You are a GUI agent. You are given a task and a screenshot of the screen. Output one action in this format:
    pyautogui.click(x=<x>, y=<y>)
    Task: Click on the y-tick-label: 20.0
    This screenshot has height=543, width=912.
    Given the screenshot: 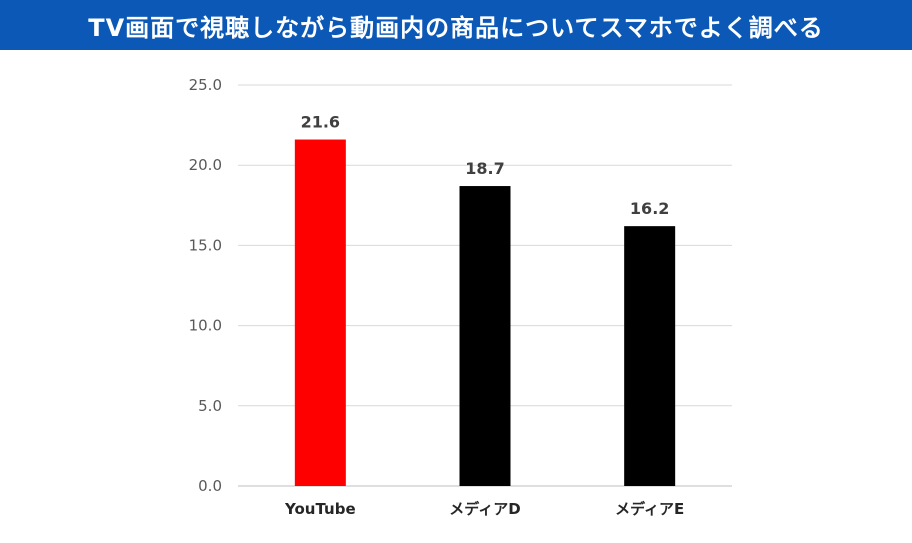 What is the action you would take?
    pyautogui.click(x=205, y=165)
    